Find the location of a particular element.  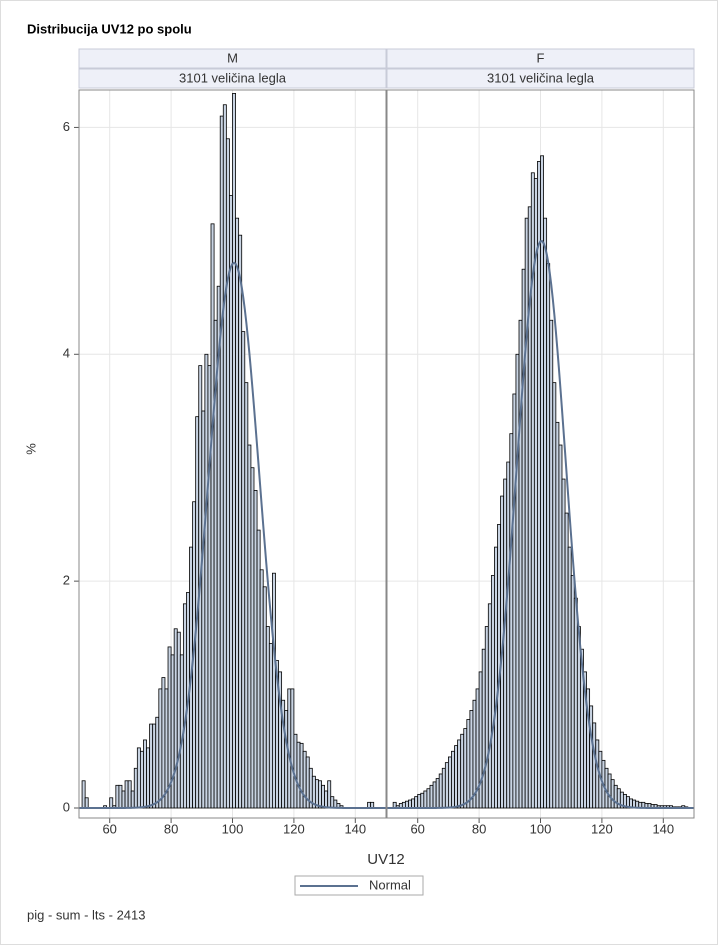

y-axis-label: % is located at coordinates (30, 449).